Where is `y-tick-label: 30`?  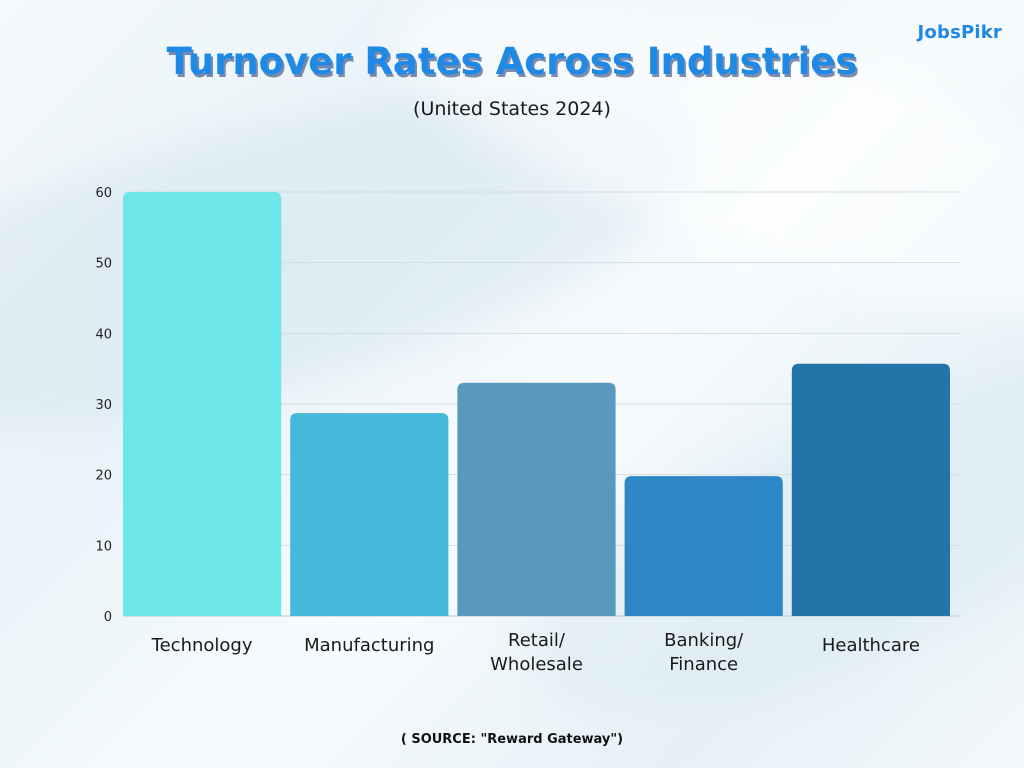 y-tick-label: 30 is located at coordinates (103, 405).